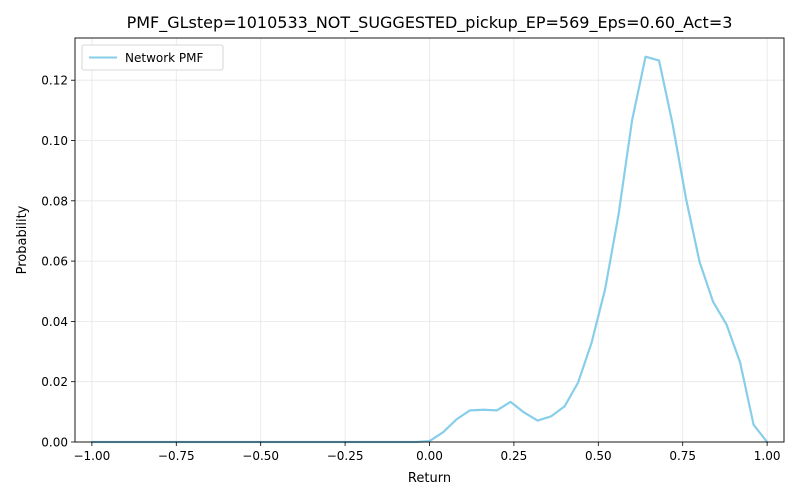  I want to click on y-tick-label: 0.12, so click(54, 81).